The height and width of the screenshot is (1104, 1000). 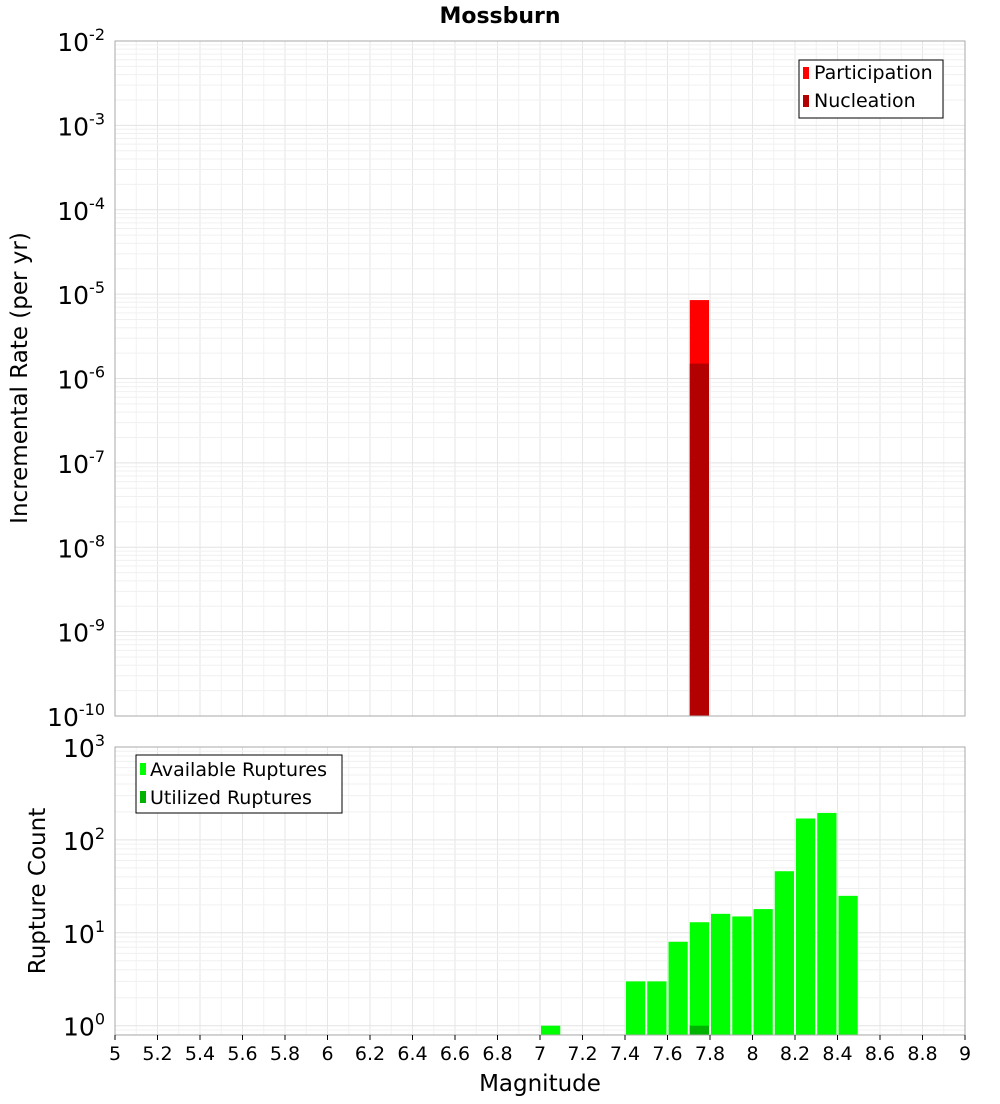 I want to click on bottom-y-tick-label: 10³, so click(x=84, y=747).